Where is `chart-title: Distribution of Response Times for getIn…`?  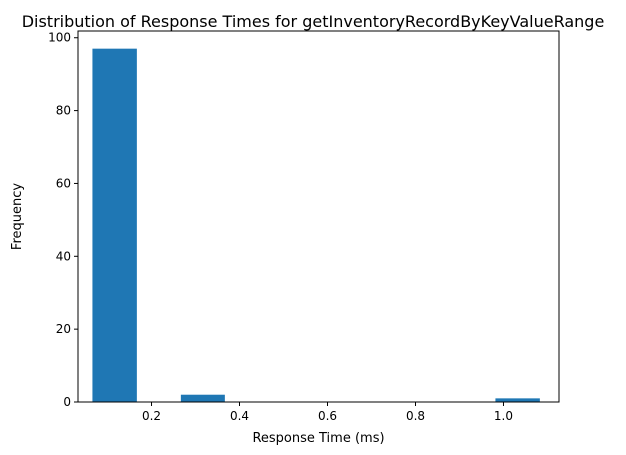 chart-title: Distribution of Response Times for getIn… is located at coordinates (313, 21).